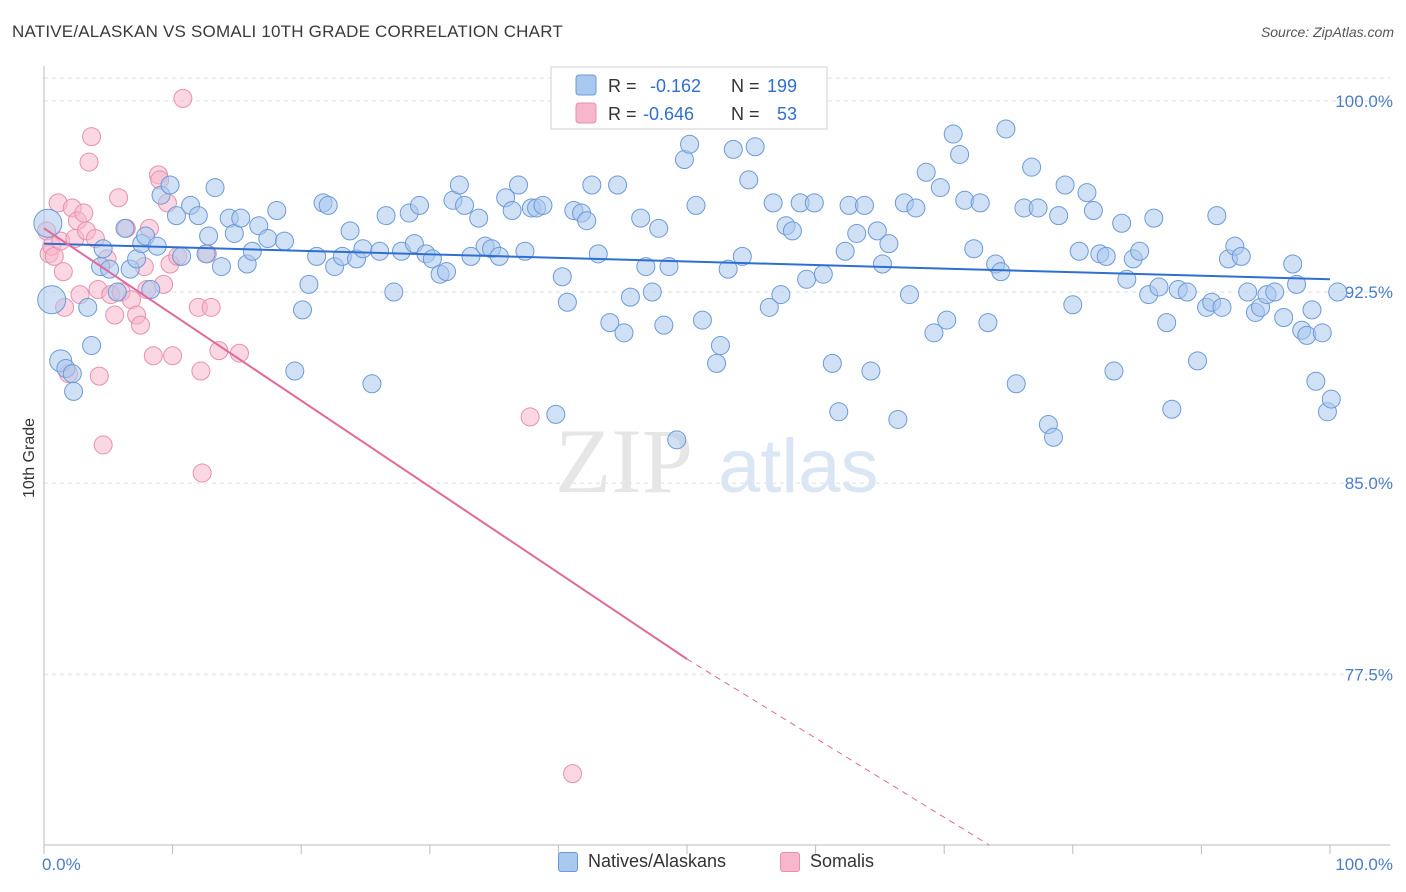 The image size is (1406, 892). I want to click on legend-item-natives: Natives/Alaskans, so click(642, 861).